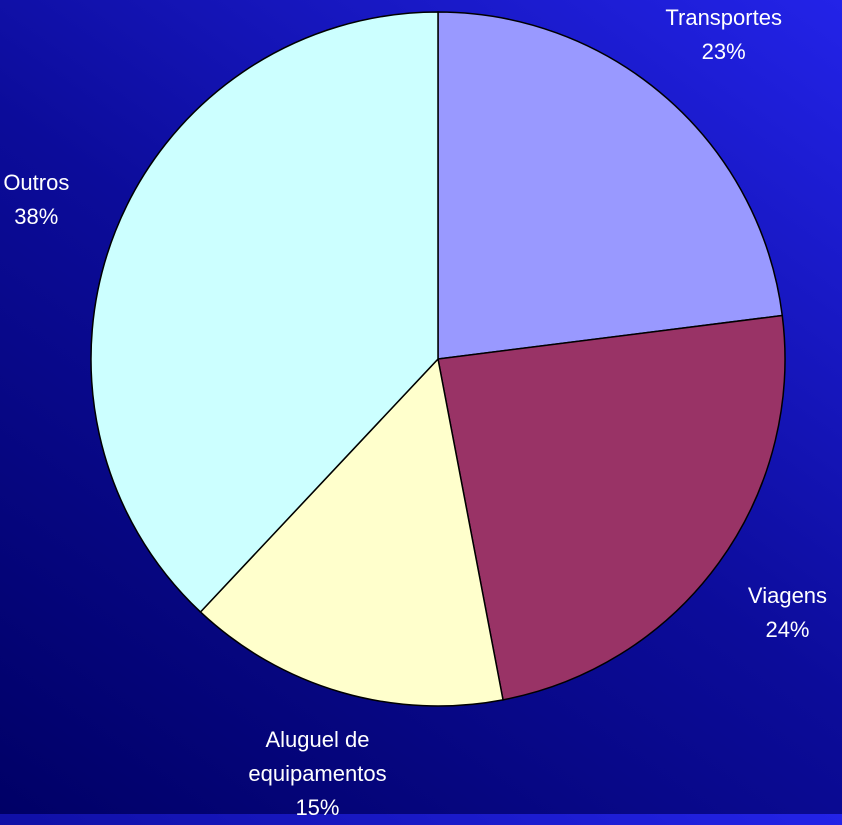 This screenshot has width=842, height=825. Describe the element at coordinates (317, 756) in the screenshot. I see `category-label: Aluguel de equipamentos` at that location.